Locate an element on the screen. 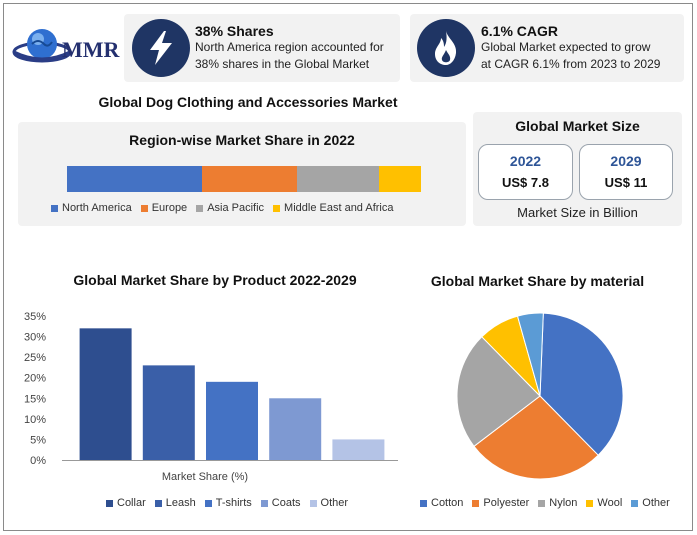 Image resolution: width=697 pixels, height=535 pixels. market-size-year: 2029 is located at coordinates (626, 161).